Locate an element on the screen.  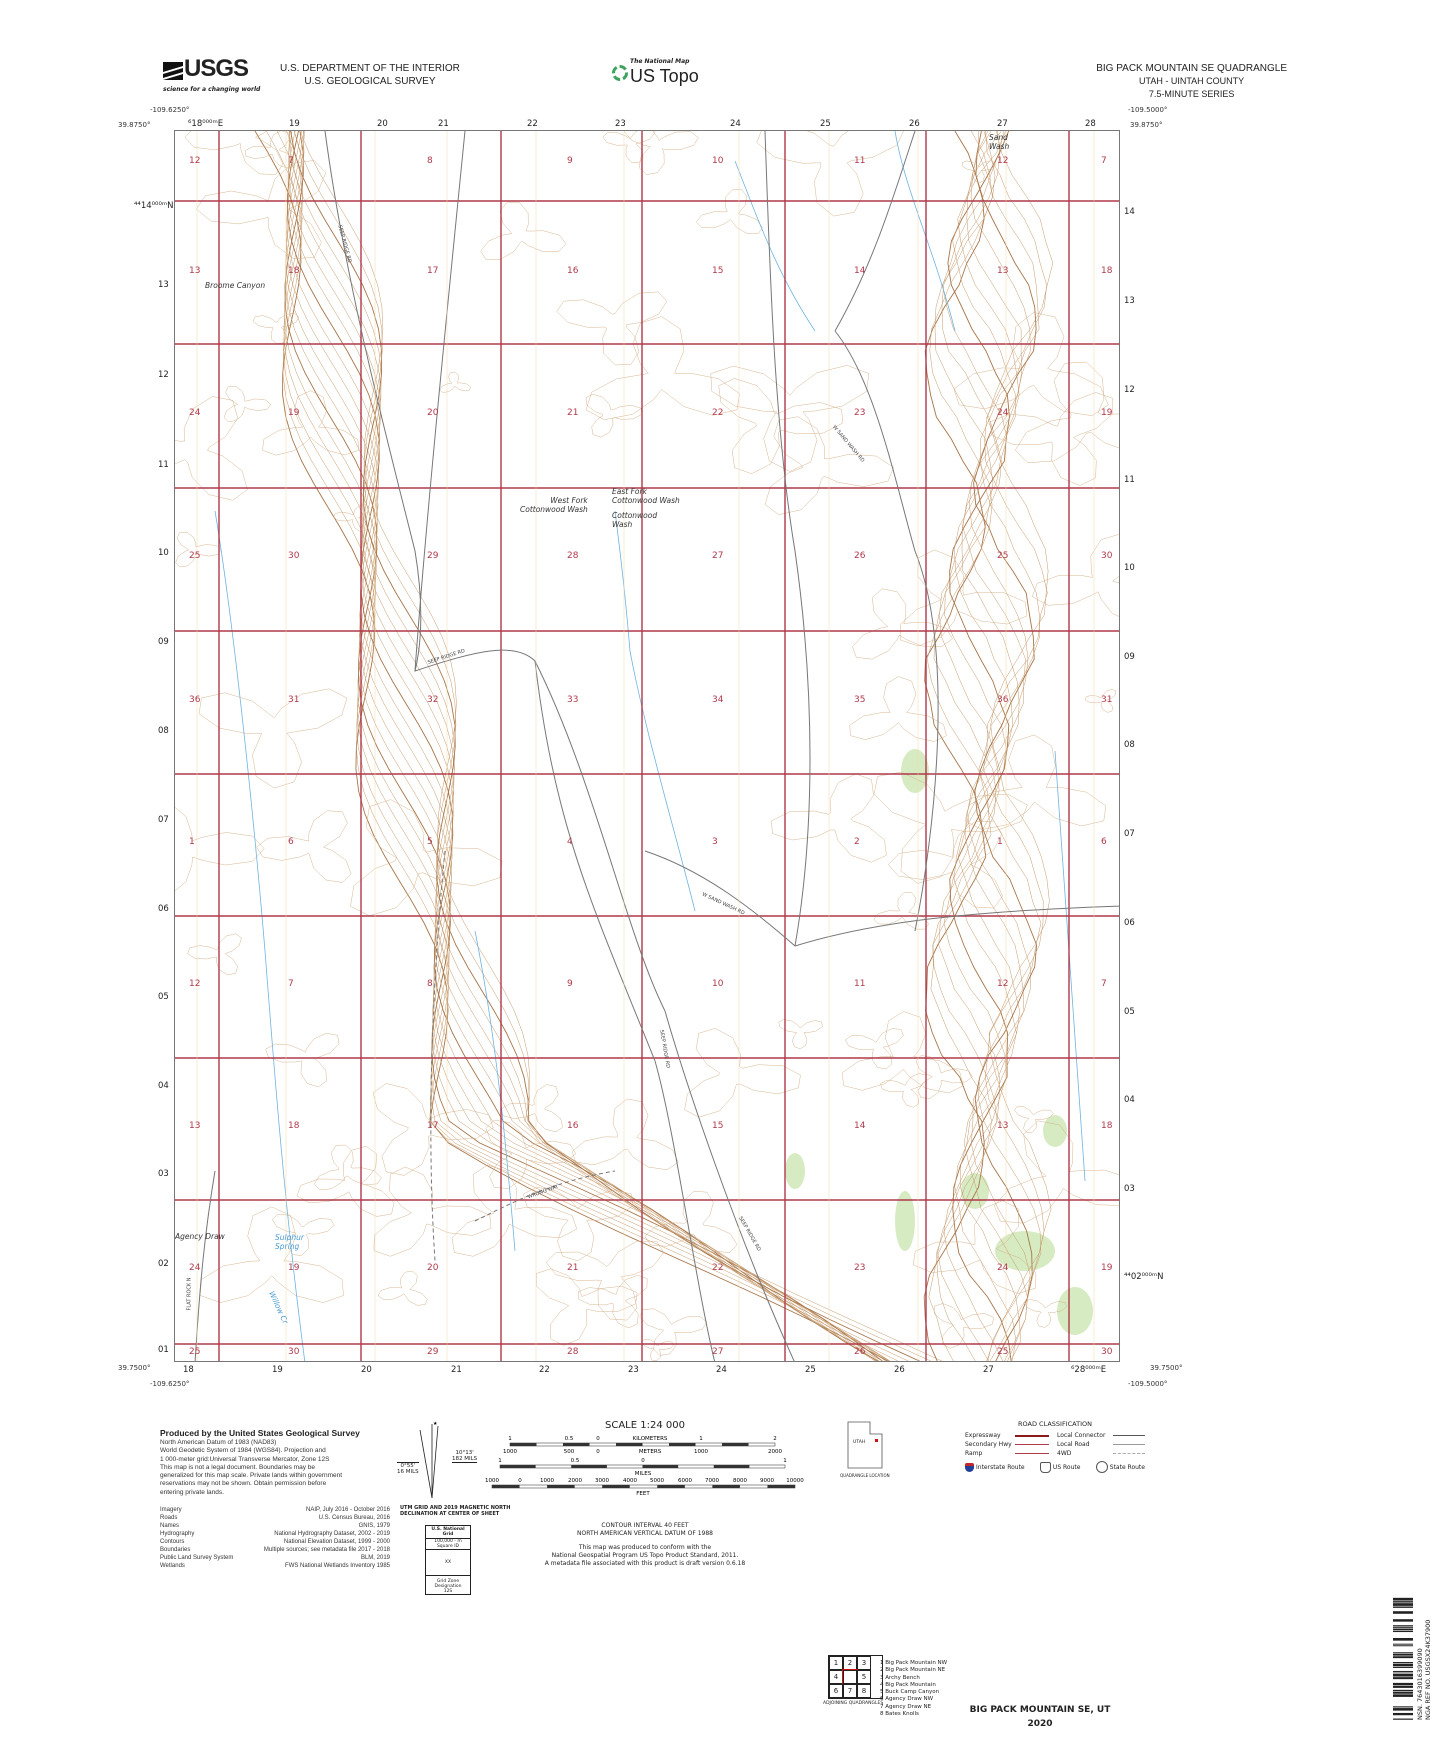
section-number: 26 is located at coordinates (860, 556).